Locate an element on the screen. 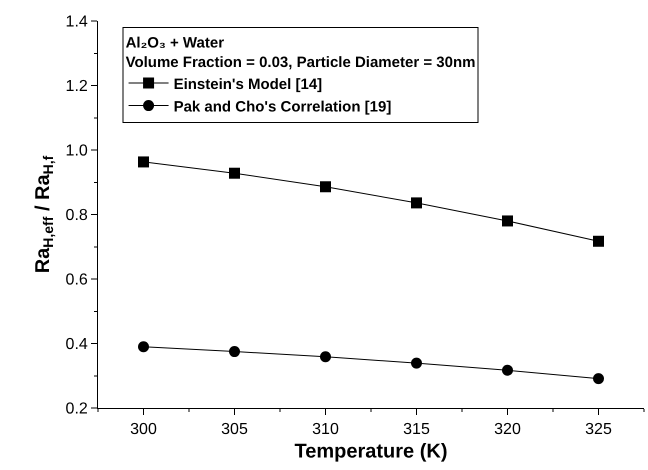  x-tick-label: 325 is located at coordinates (598, 429).